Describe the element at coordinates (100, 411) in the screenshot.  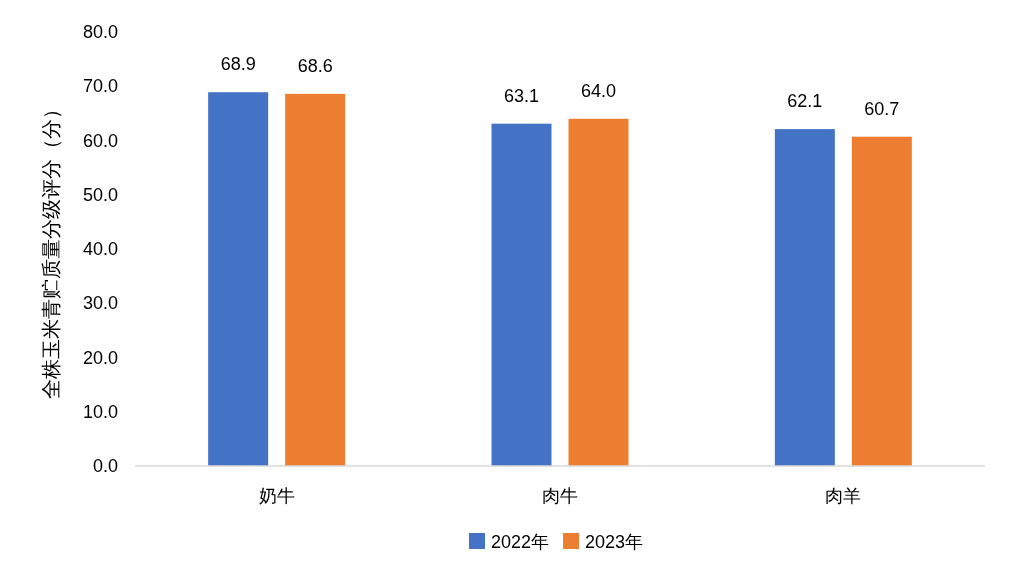
I see `y-tick-label: 10.0` at that location.